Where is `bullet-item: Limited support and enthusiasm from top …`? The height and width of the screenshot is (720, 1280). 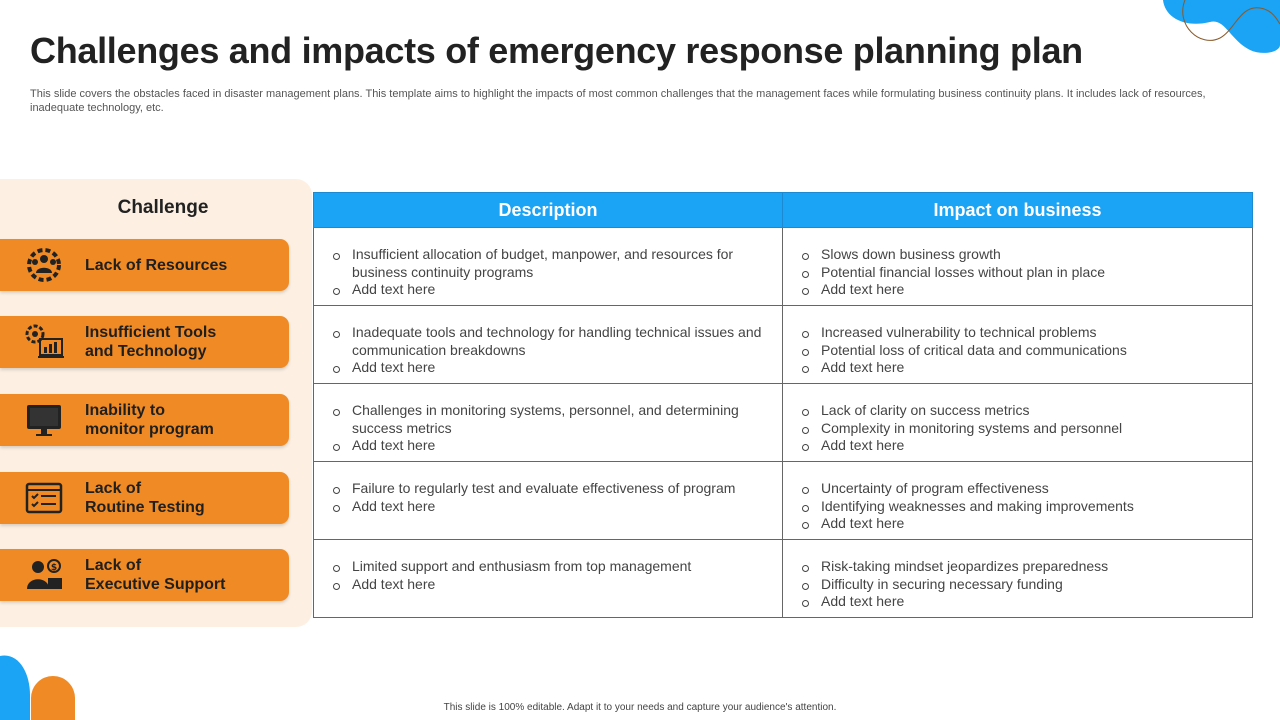
bullet-item: Limited support and enthusiasm from top … is located at coordinates (555, 567).